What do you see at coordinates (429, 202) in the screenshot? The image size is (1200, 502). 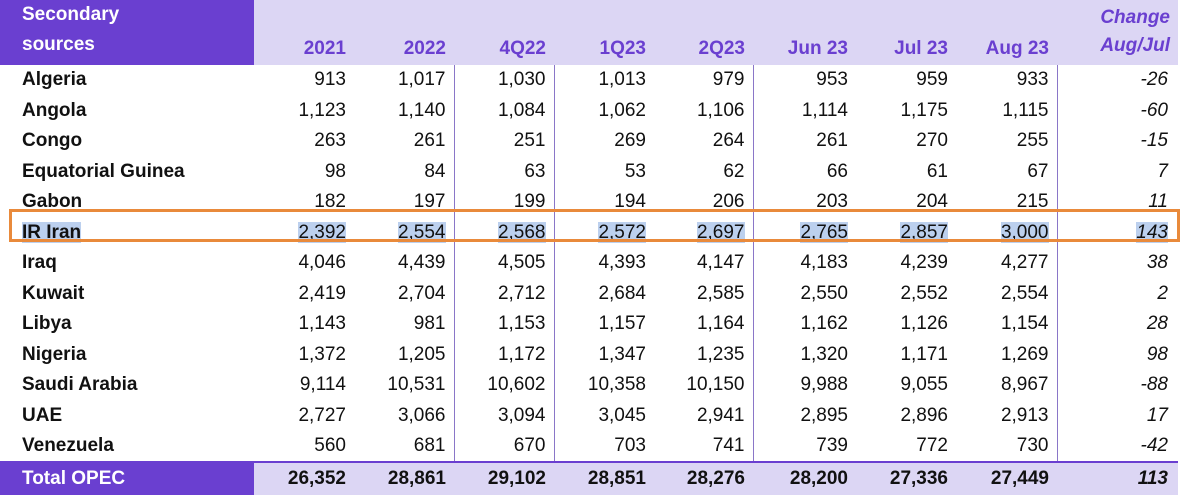 I see `table-cell-value: 197` at bounding box center [429, 202].